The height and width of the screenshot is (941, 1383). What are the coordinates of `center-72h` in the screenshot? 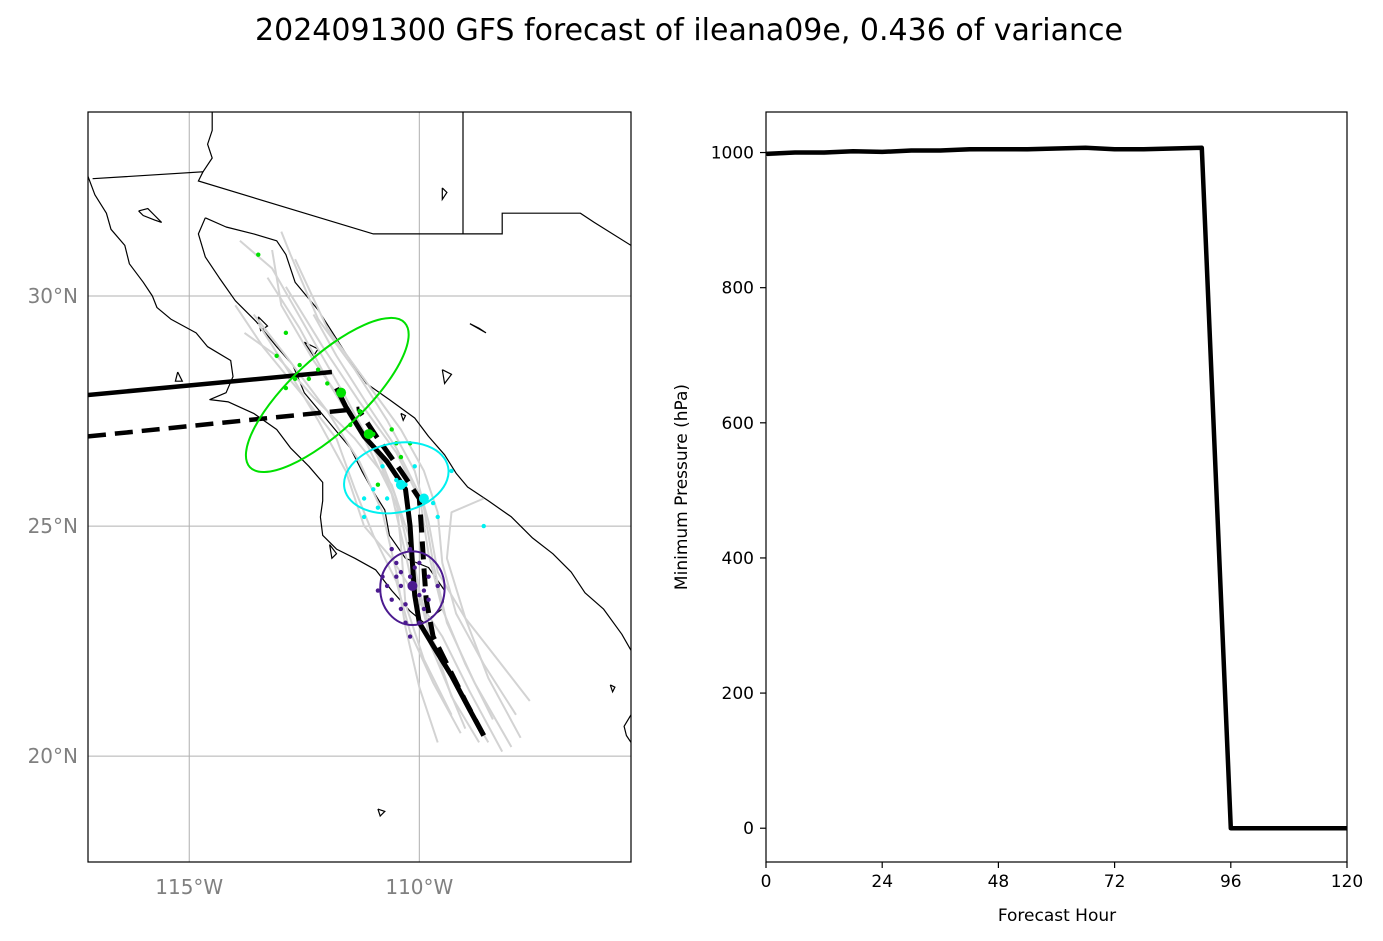 It's located at (341, 392).